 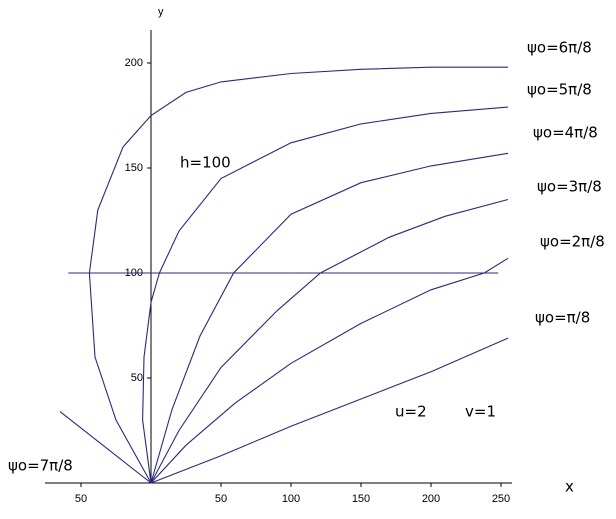 I want to click on curve-label: h=100, so click(x=205, y=163).